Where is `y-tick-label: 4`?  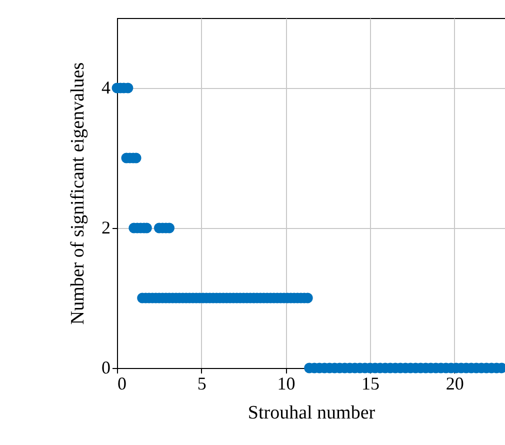 y-tick-label: 4 is located at coordinates (106, 88).